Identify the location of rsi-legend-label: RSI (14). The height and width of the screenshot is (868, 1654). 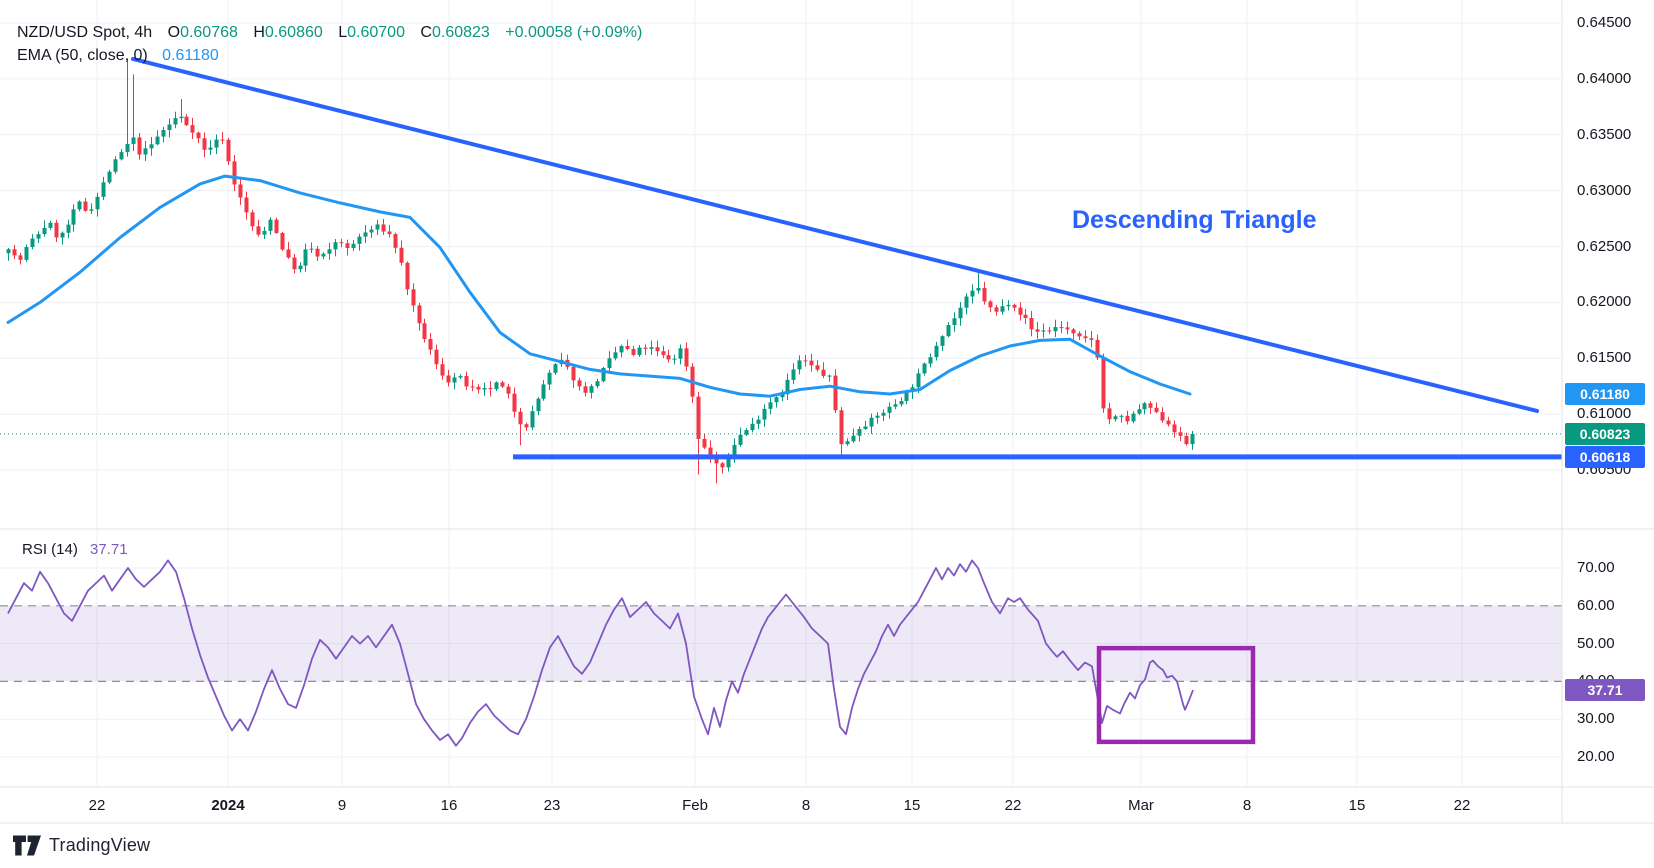
(50, 549).